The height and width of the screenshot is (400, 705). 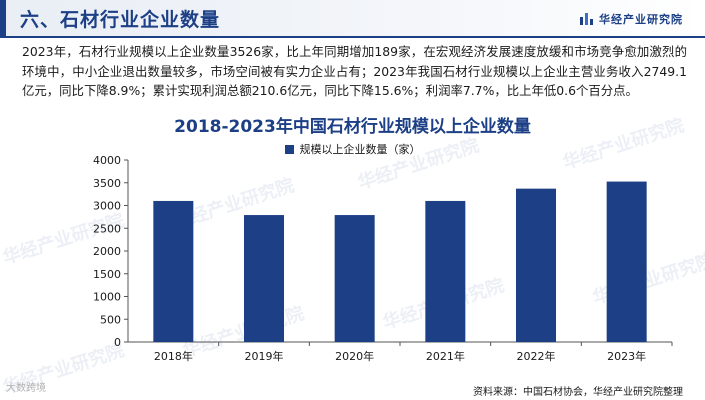 I want to click on x-tick-label: 2021年, so click(x=445, y=356).